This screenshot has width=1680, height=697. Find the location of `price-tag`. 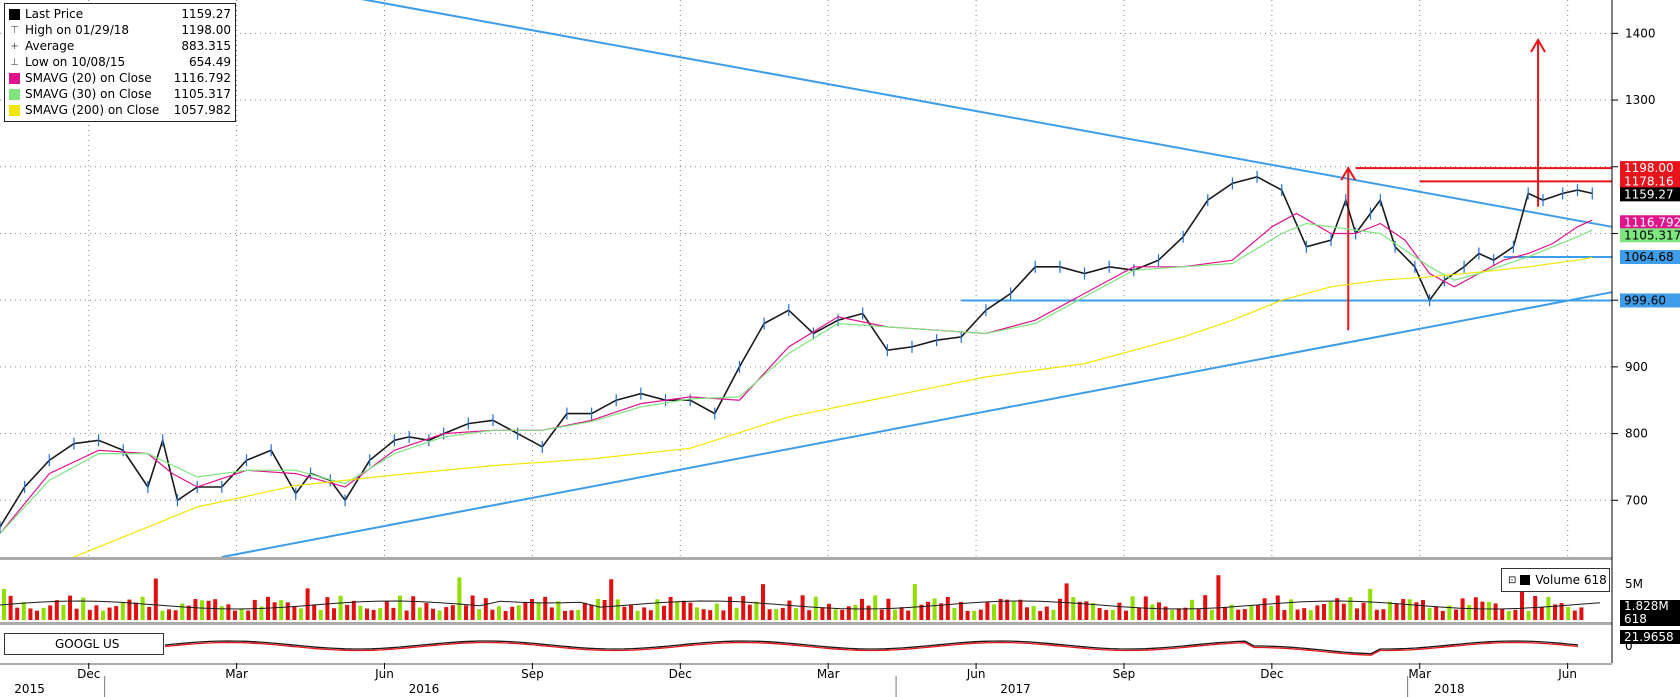

price-tag is located at coordinates (1650, 181).